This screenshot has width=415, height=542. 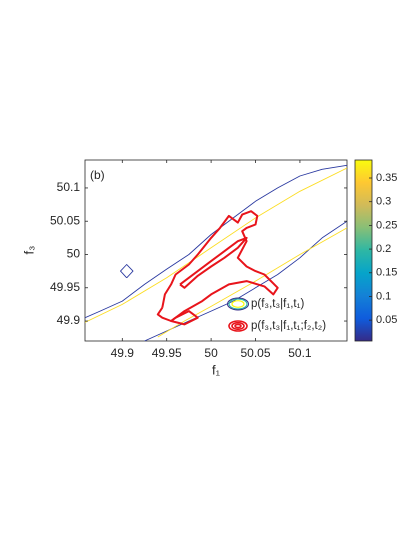 I want to click on colorbar-tick-label: 0.15, so click(x=386, y=273).